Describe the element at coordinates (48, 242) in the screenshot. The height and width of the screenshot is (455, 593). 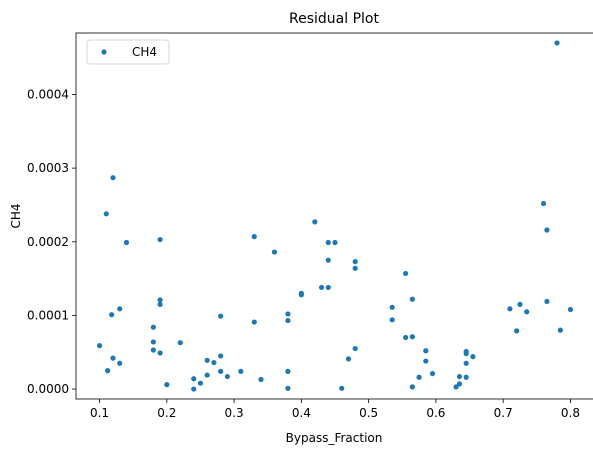
I see `y-tick-label: 0.0002` at that location.